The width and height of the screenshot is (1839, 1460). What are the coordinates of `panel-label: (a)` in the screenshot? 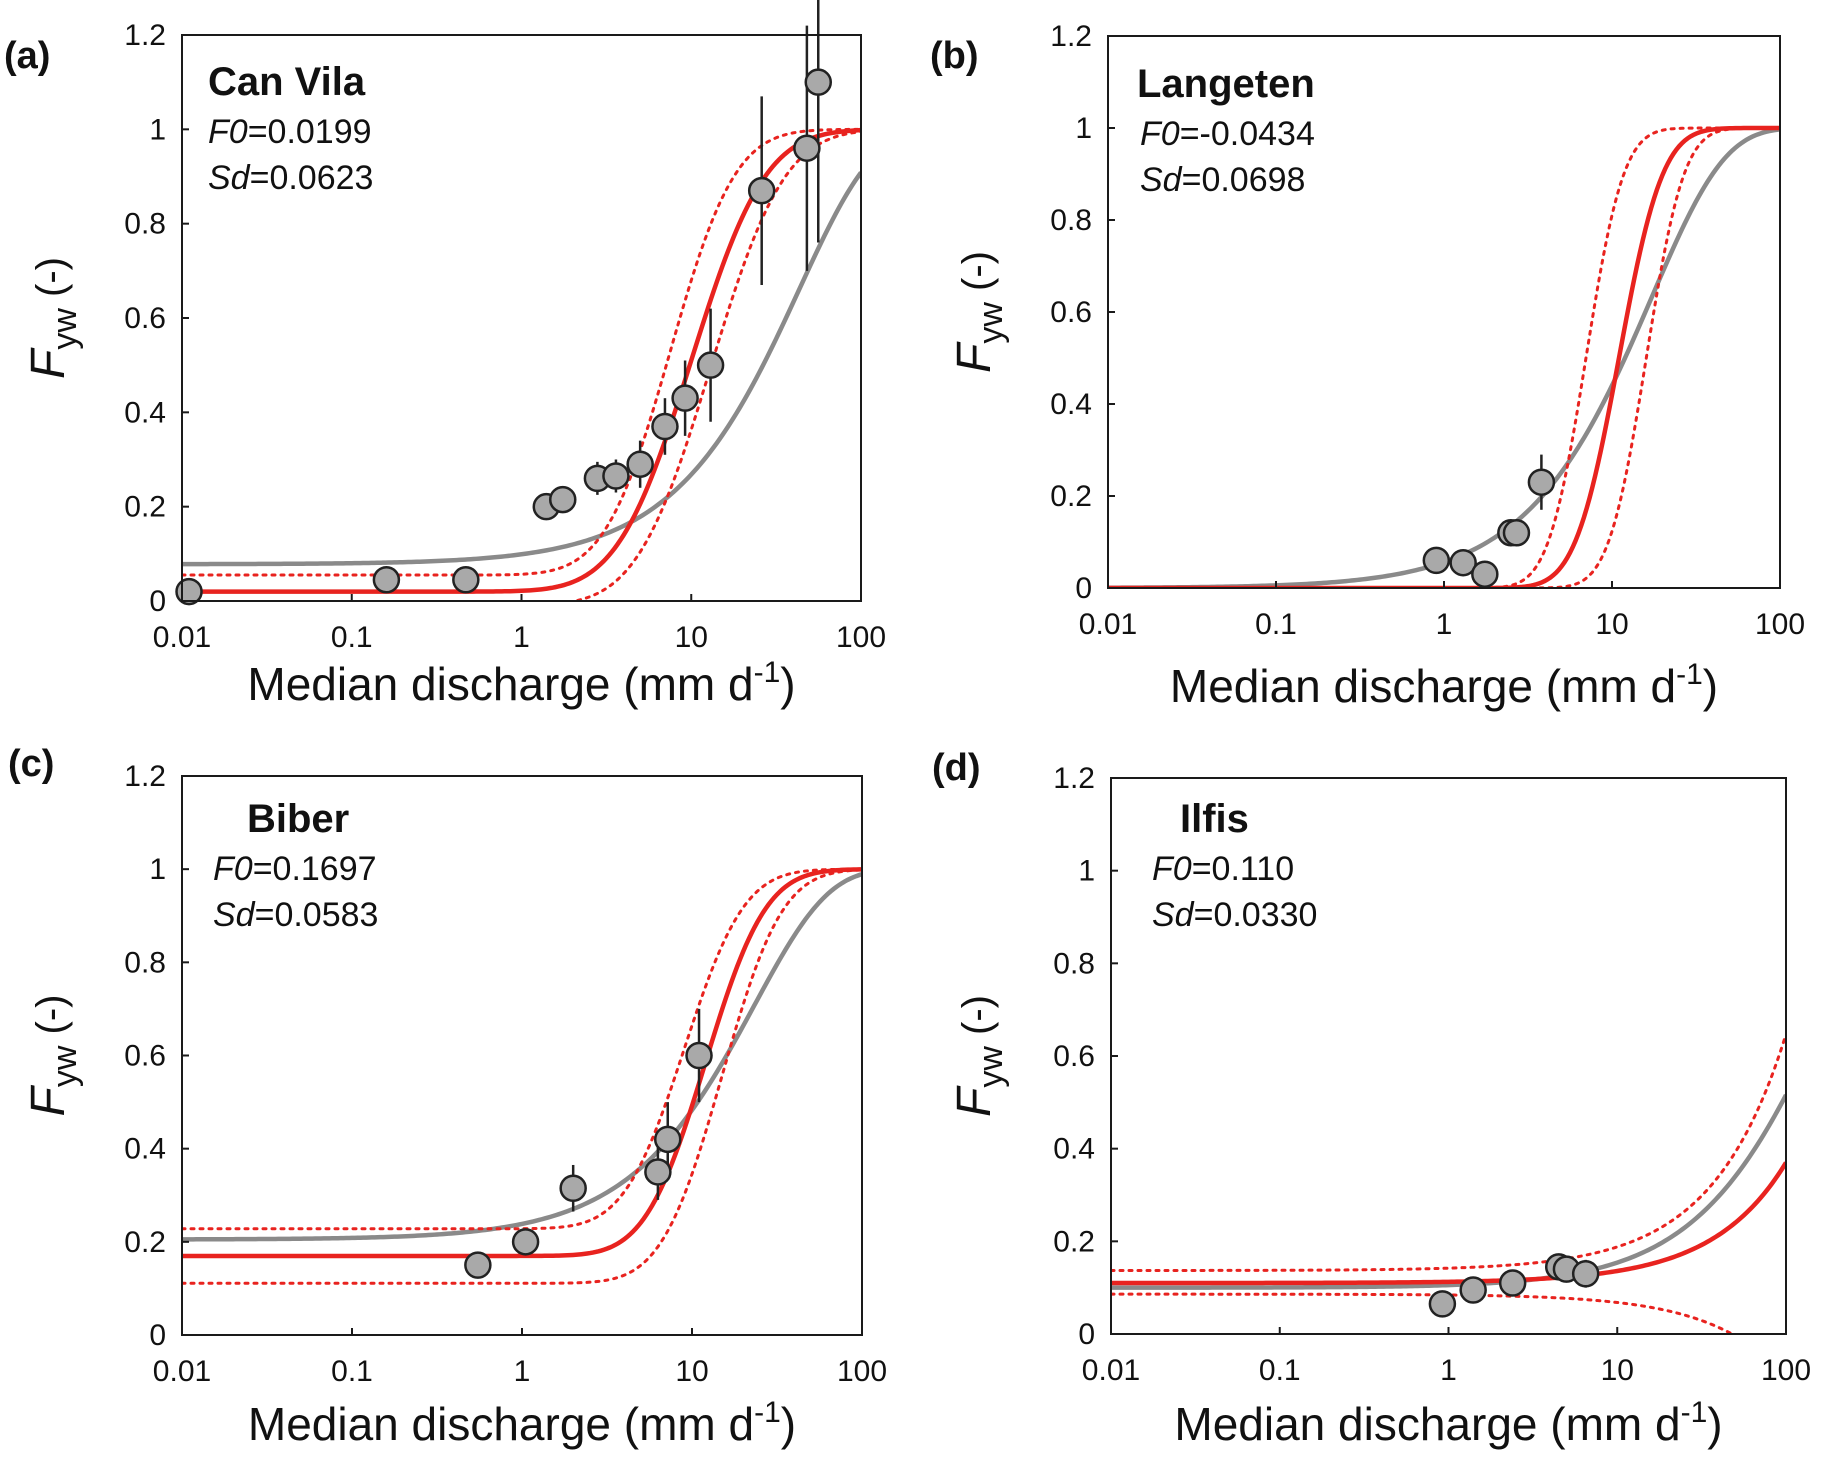 It's located at (27, 56).